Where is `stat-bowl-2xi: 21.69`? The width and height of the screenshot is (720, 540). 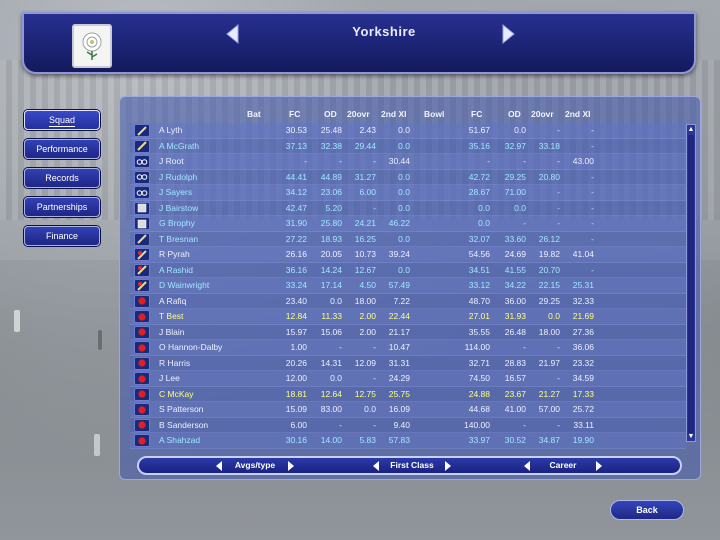 stat-bowl-2xi: 21.69 is located at coordinates (583, 316).